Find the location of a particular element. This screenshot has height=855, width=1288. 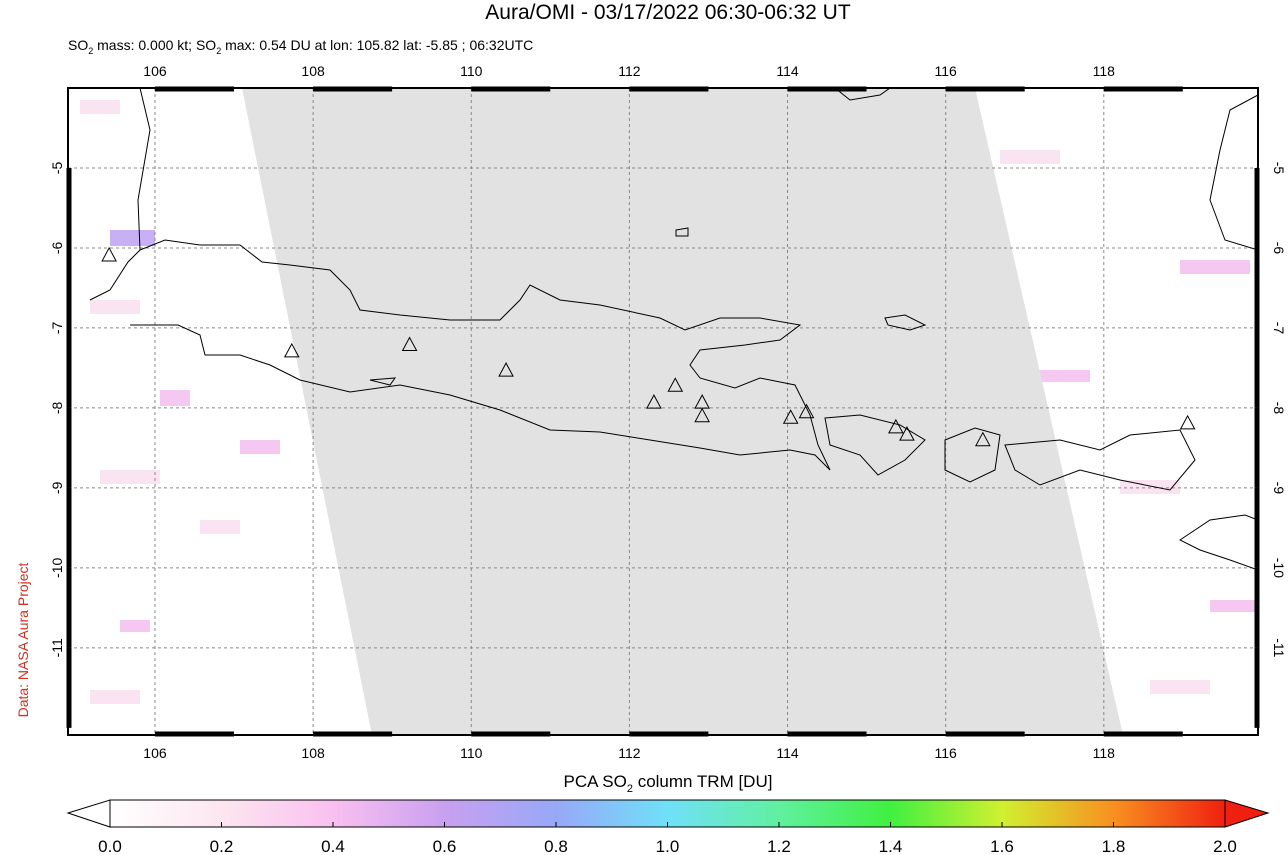

colorbar-label: PCA SO2 column TRM [DU] is located at coordinates (668, 783).